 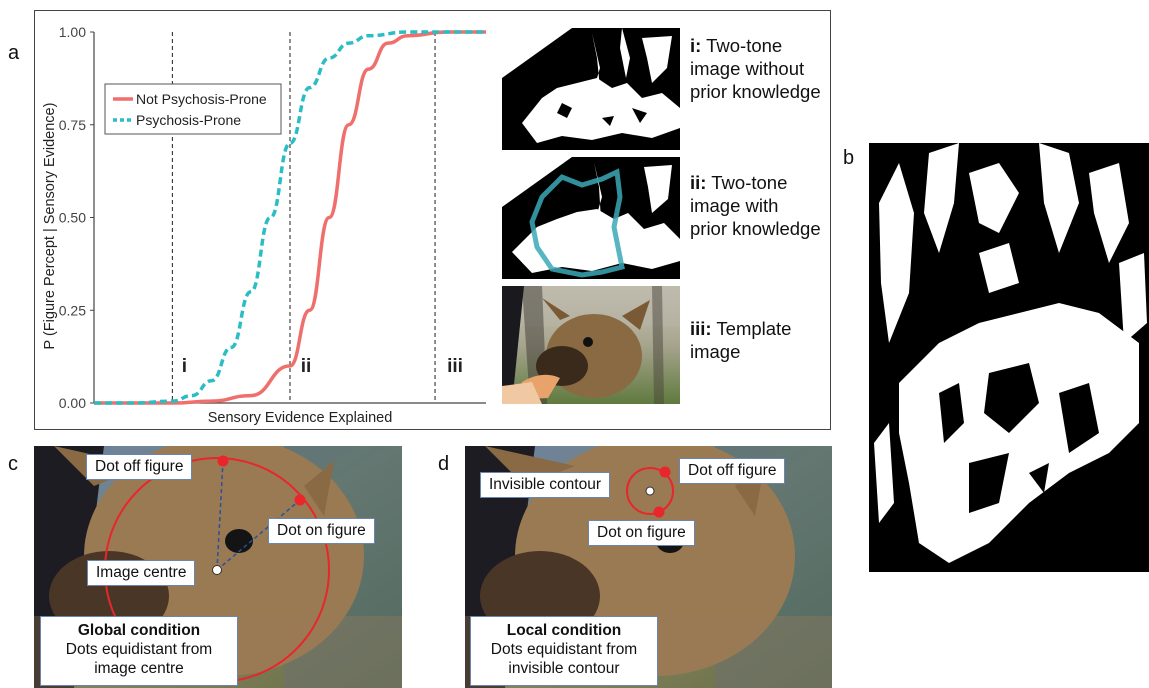 What do you see at coordinates (50, 226) in the screenshot?
I see `y-axis-label: P (Figure Percept | Sensory Evidence)` at bounding box center [50, 226].